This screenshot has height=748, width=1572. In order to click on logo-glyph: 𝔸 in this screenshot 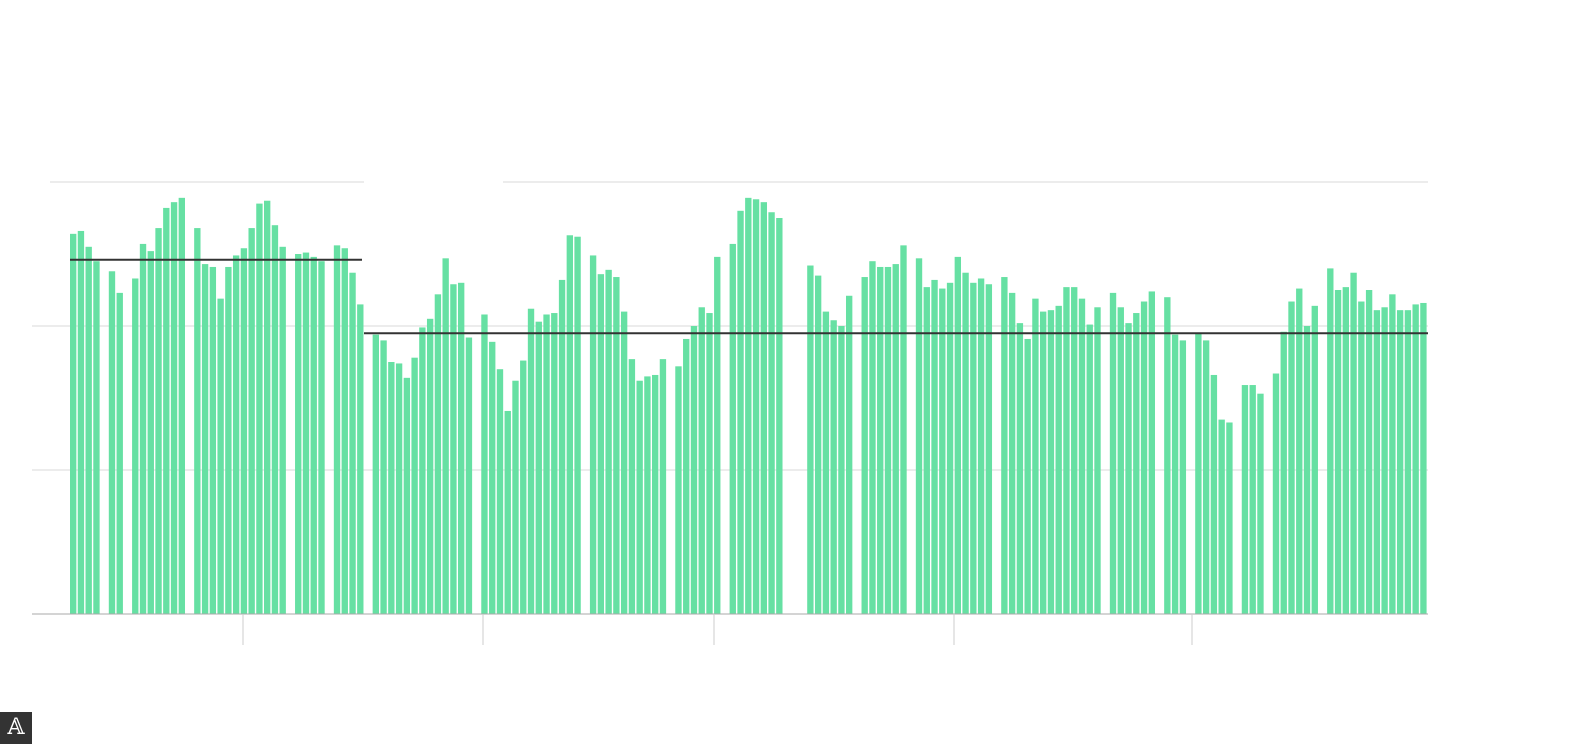, I will do `click(16, 727)`.